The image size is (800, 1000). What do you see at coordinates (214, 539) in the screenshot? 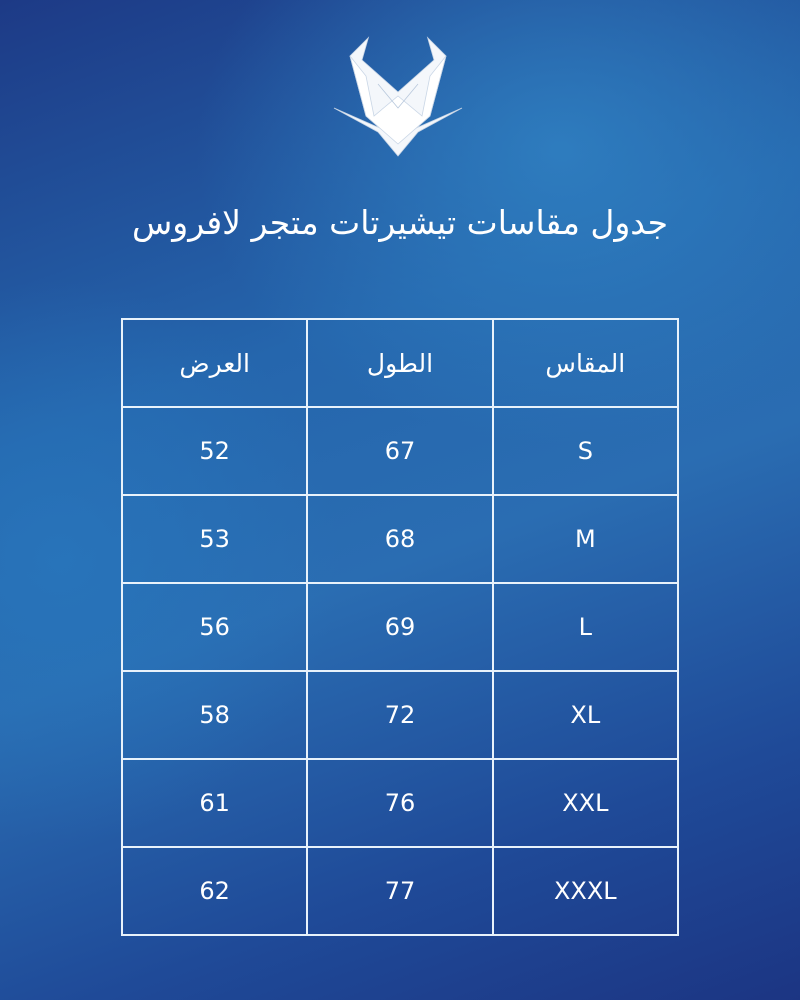
I see `width-cell: 53` at bounding box center [214, 539].